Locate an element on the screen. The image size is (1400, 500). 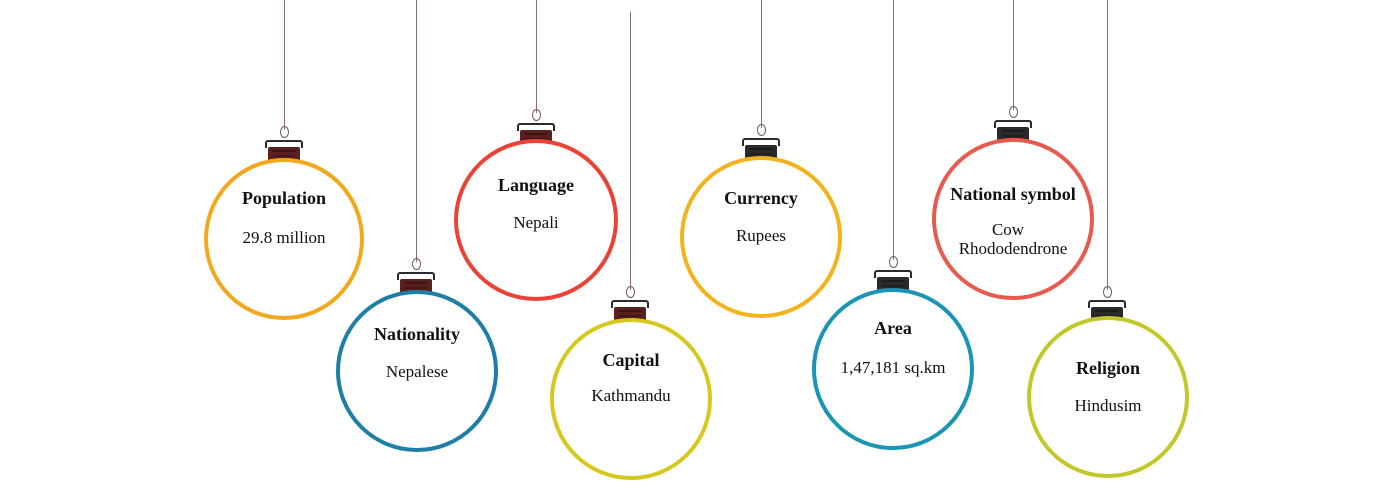
ornament-value: Hindusim is located at coordinates (1108, 405).